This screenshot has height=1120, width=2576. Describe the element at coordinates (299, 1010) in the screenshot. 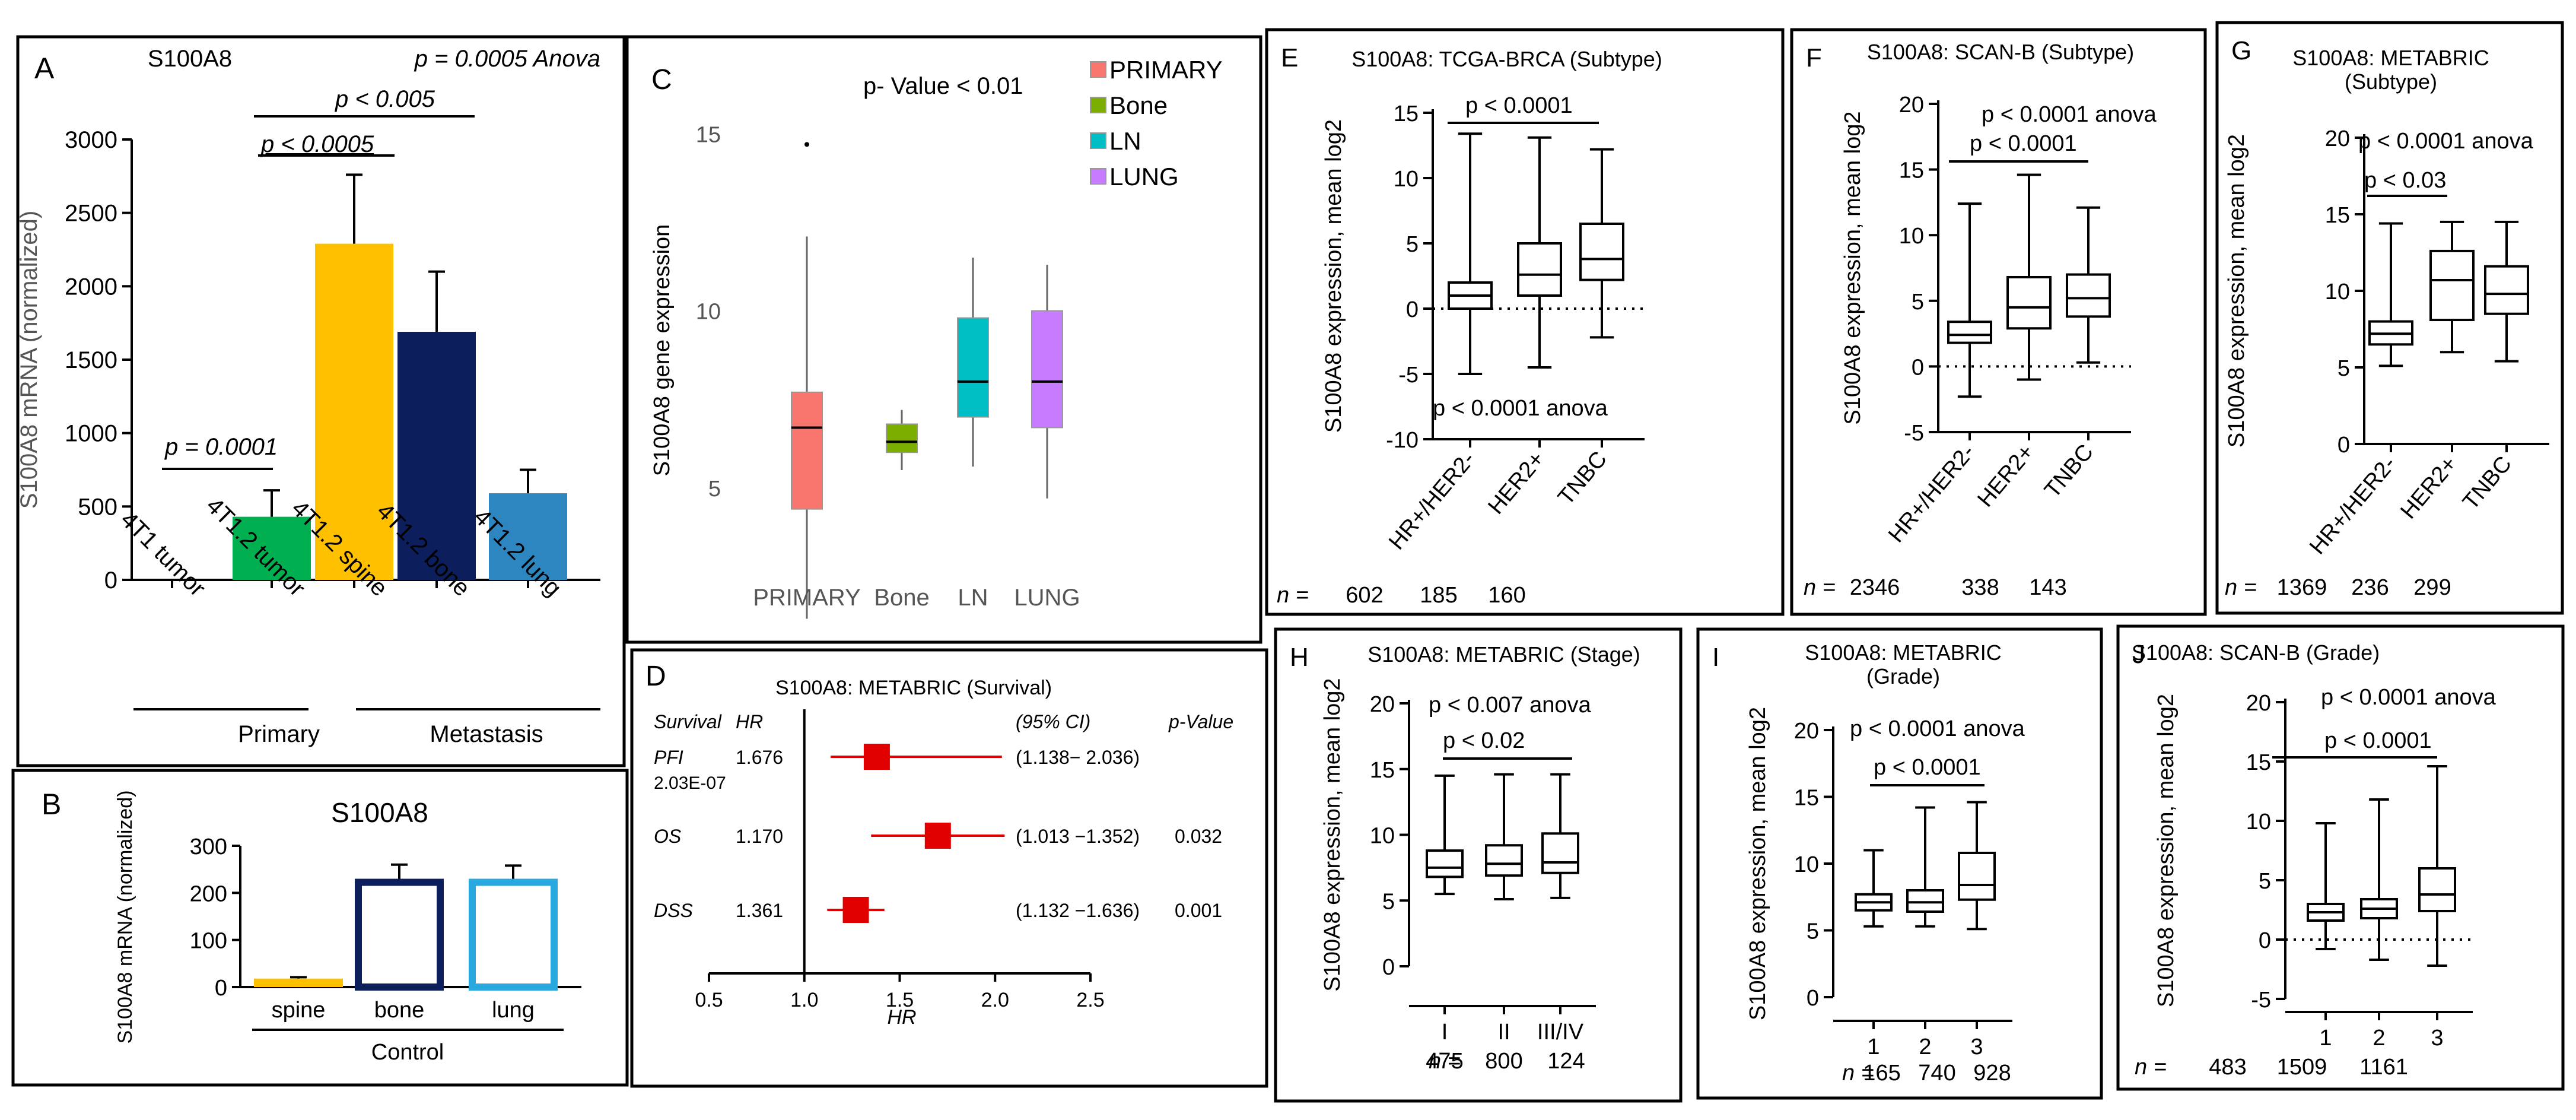

I see `x-tick-label: spine` at that location.